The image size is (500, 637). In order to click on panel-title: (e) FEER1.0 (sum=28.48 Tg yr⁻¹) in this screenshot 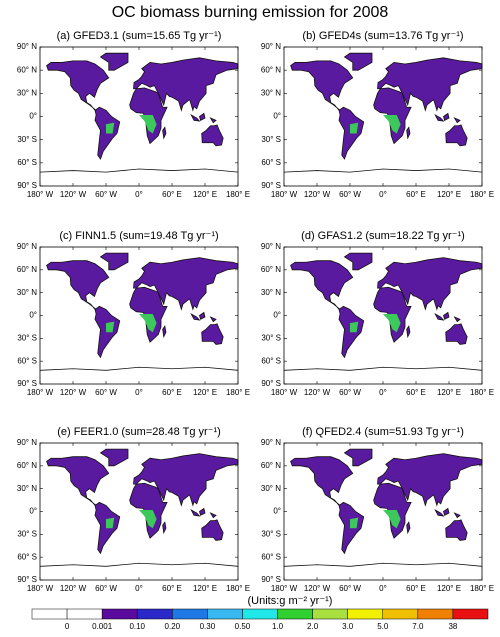, I will do `click(139, 432)`.